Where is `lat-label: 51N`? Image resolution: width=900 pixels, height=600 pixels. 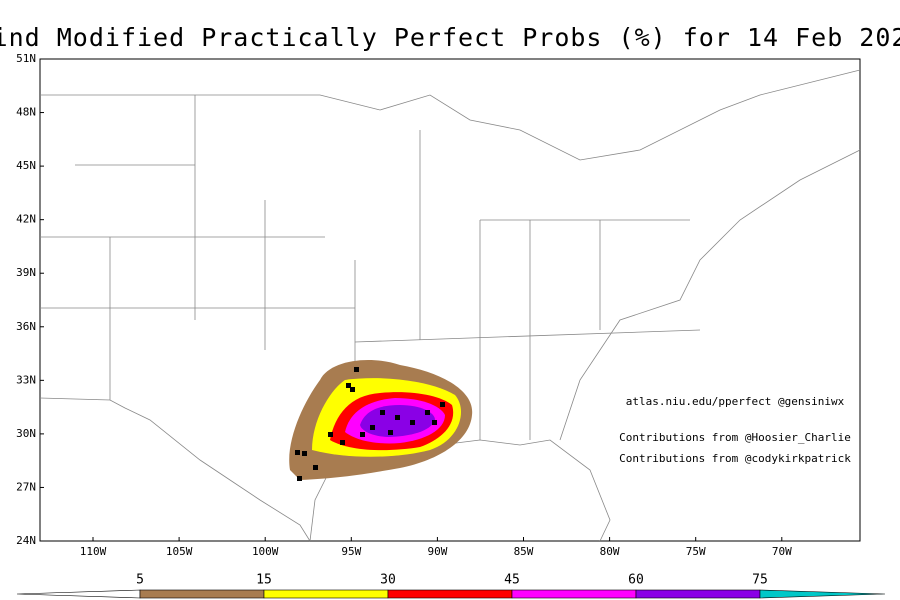
lat-label: 51N is located at coordinates (26, 58).